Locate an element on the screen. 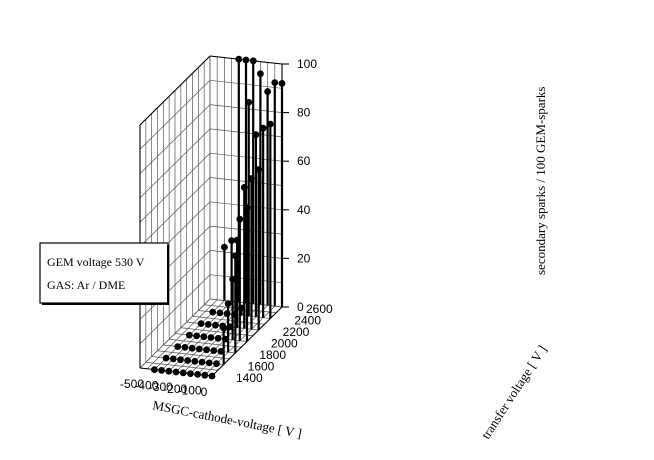  legend-line-2: GAS: Ar / DME is located at coordinates (86, 285).